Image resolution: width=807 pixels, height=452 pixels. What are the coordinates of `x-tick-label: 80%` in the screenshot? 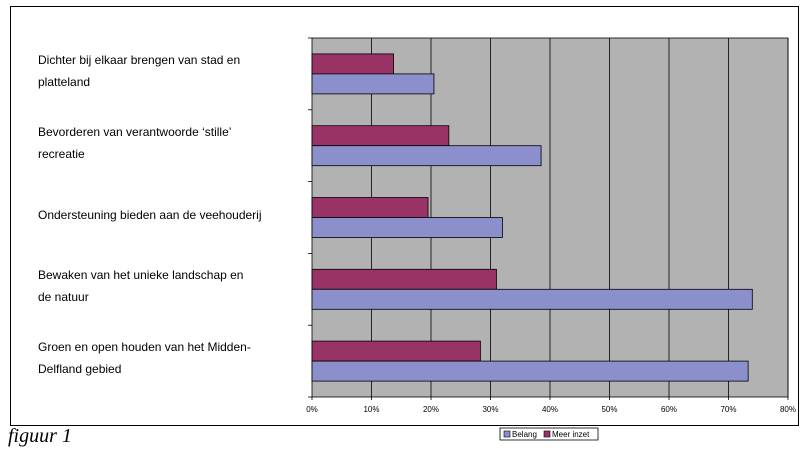 It's located at (788, 409).